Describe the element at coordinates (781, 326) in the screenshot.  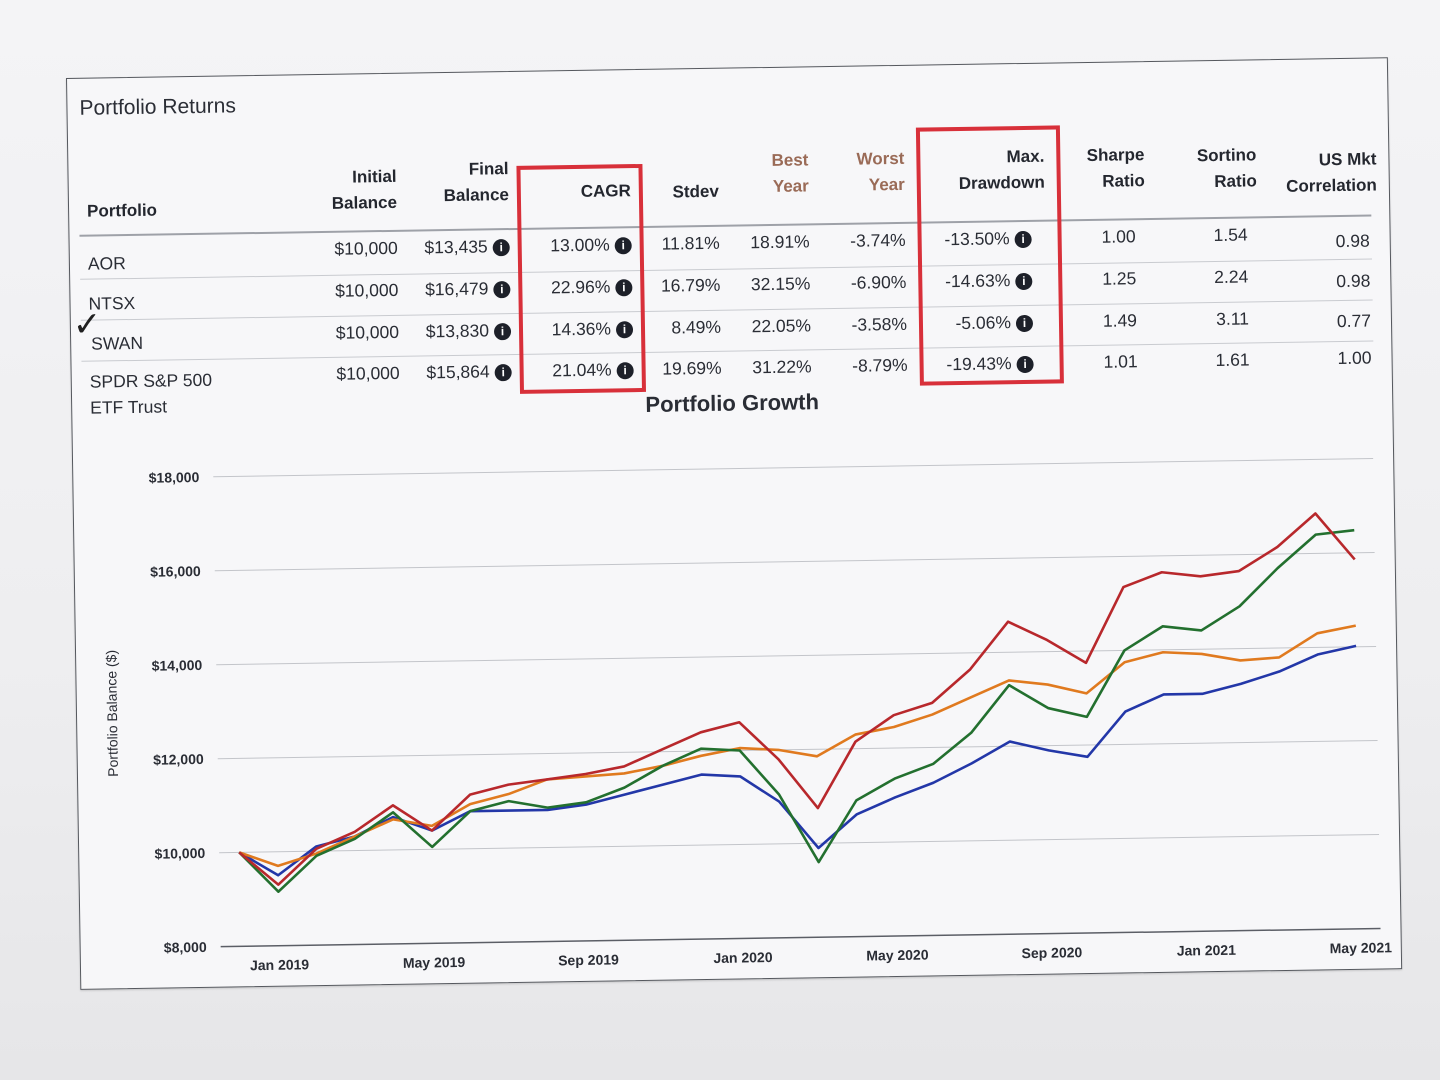
I see `row-swan-best: 22.05%` at that location.